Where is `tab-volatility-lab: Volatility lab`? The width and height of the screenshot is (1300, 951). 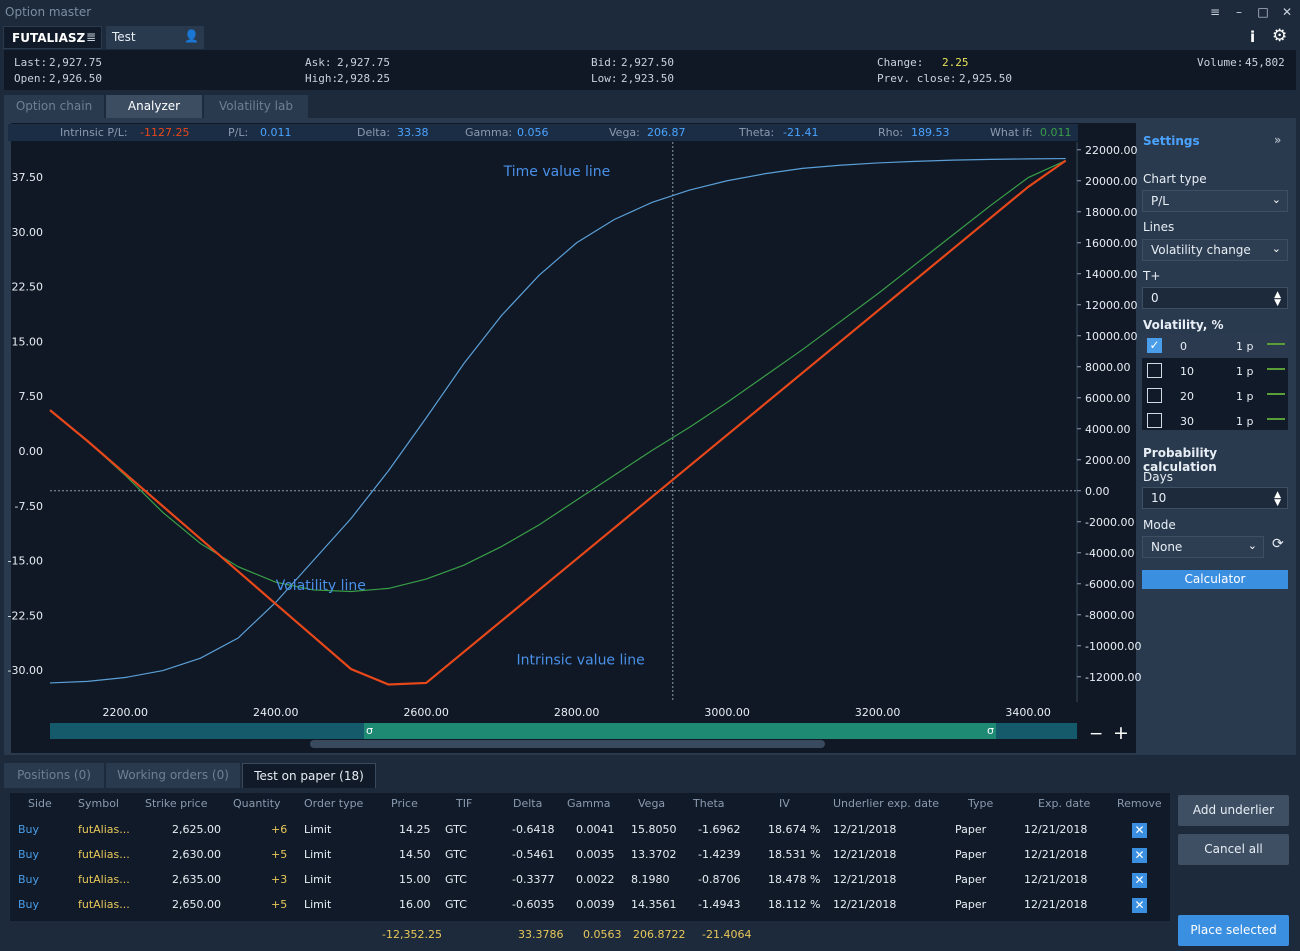 tab-volatility-lab: Volatility lab is located at coordinates (256, 106).